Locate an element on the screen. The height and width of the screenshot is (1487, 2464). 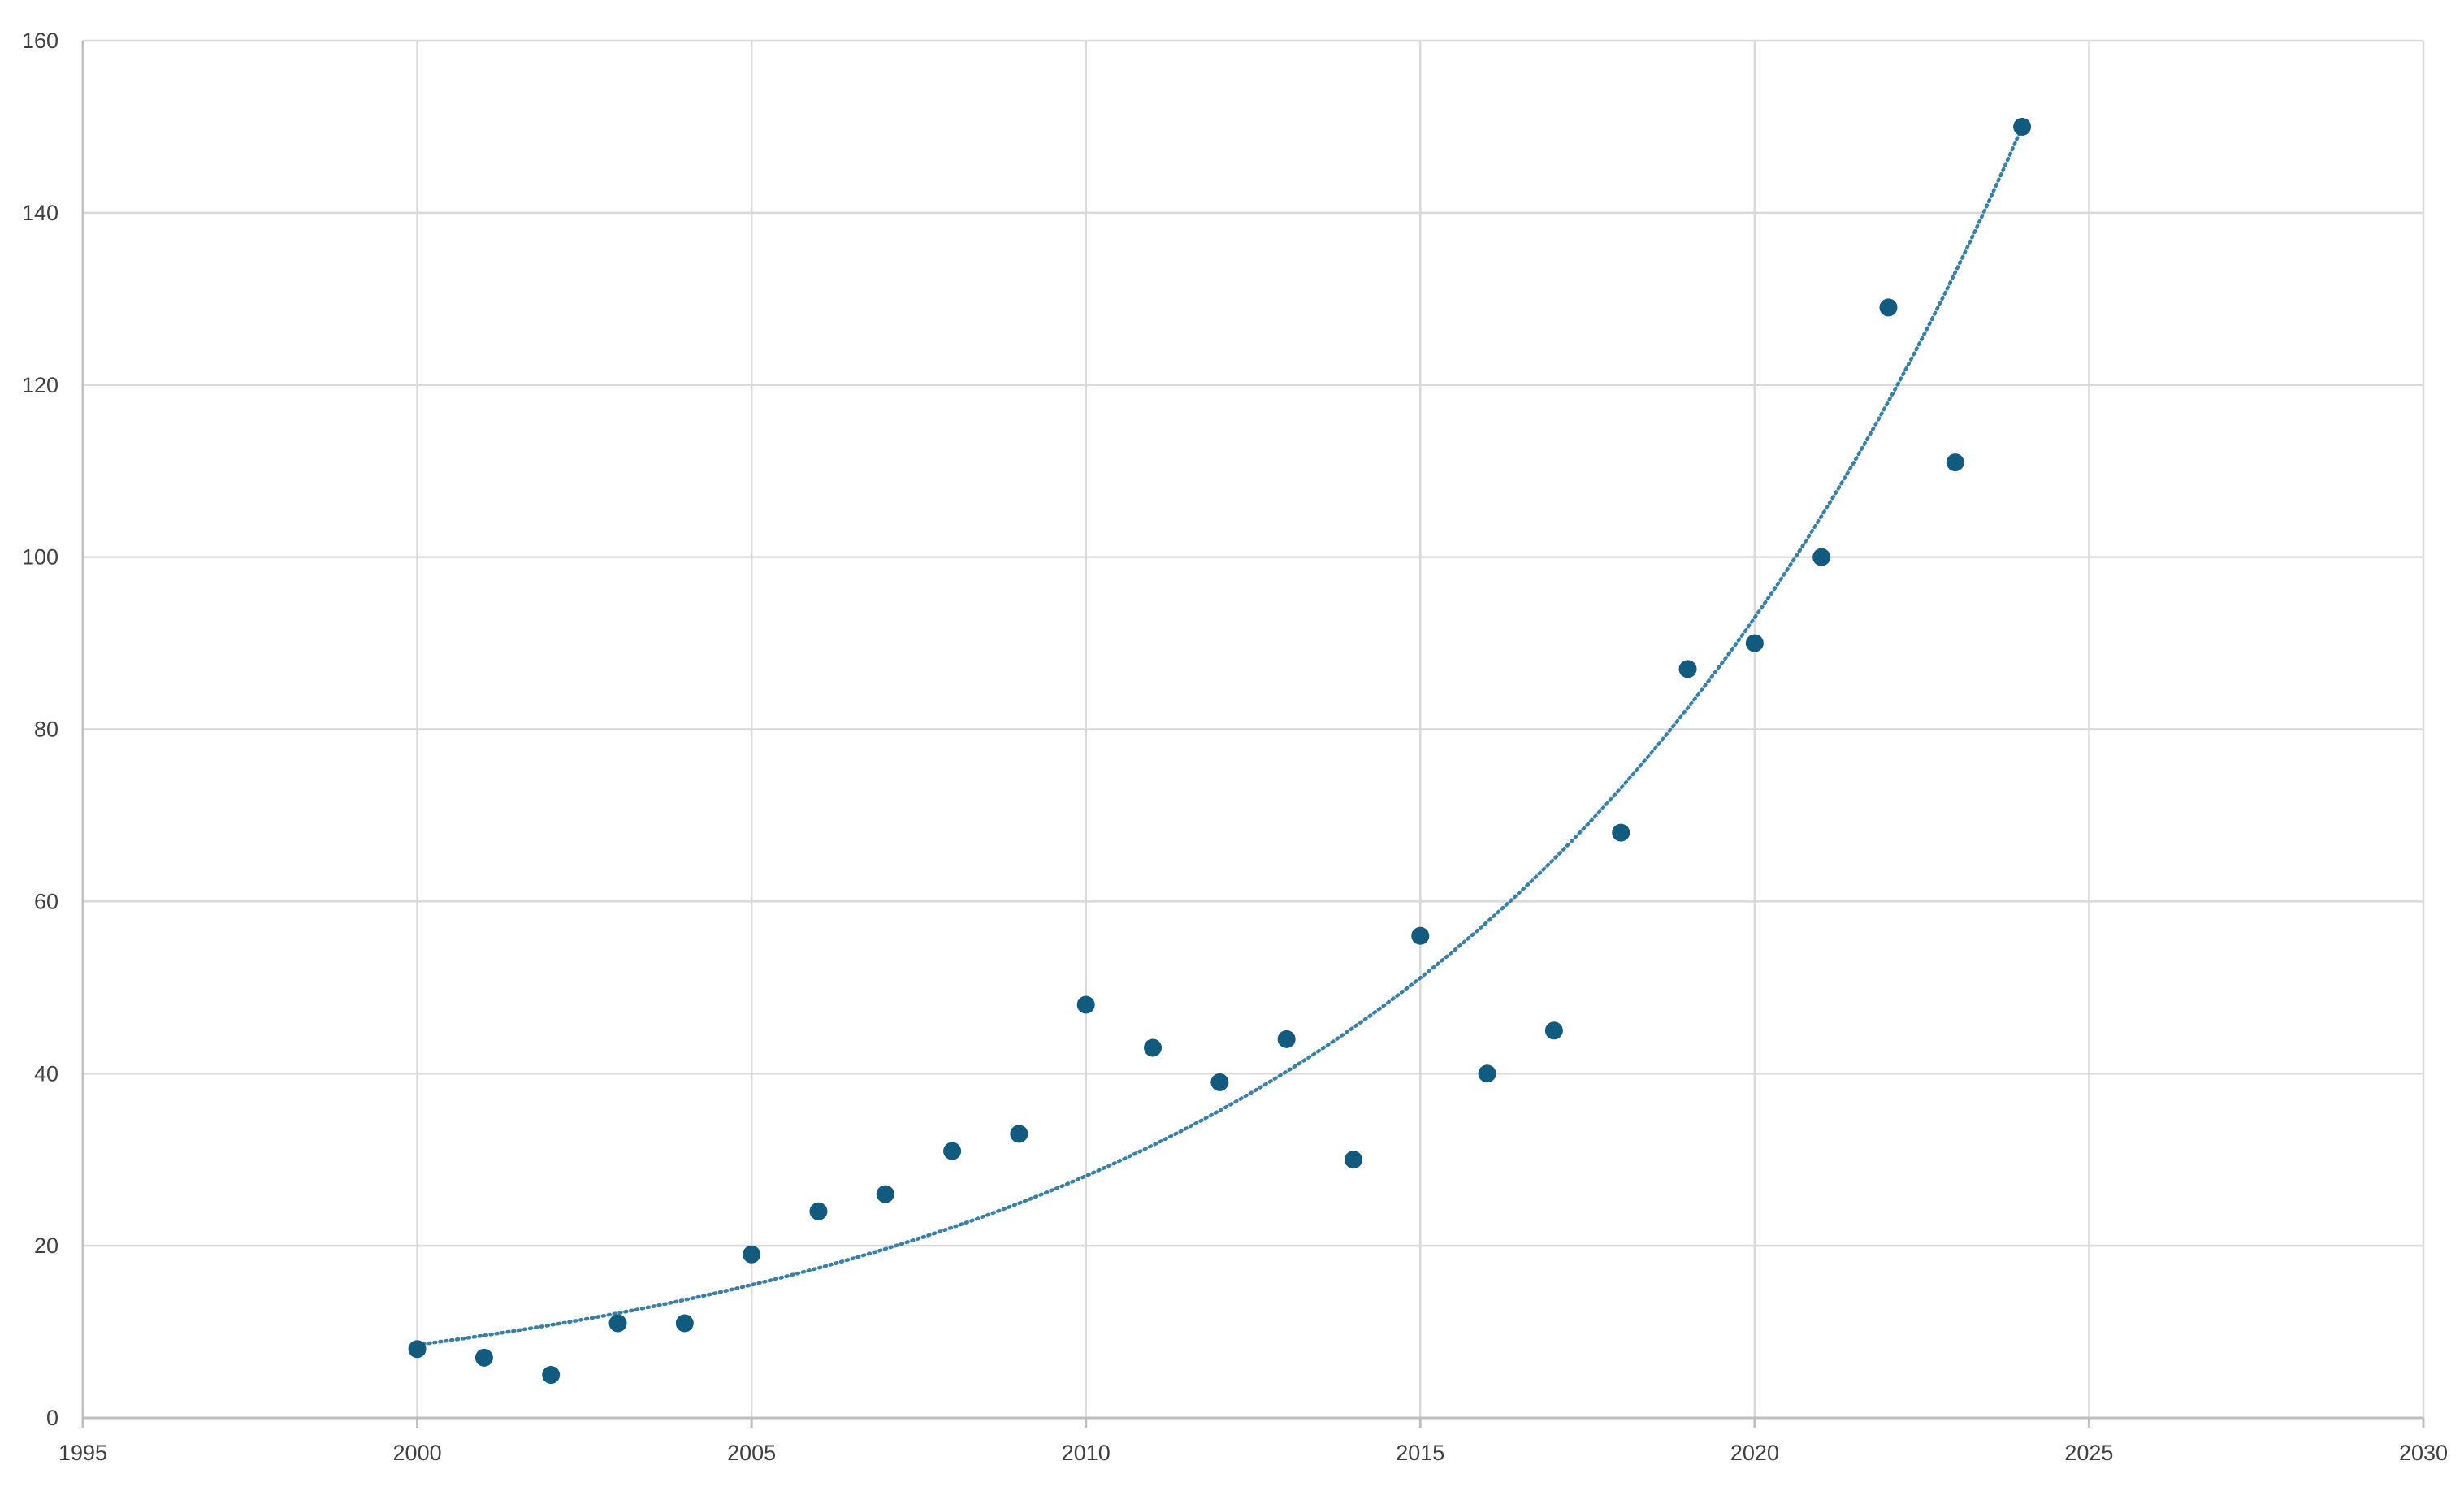
data-point-2000 is located at coordinates (418, 1349).